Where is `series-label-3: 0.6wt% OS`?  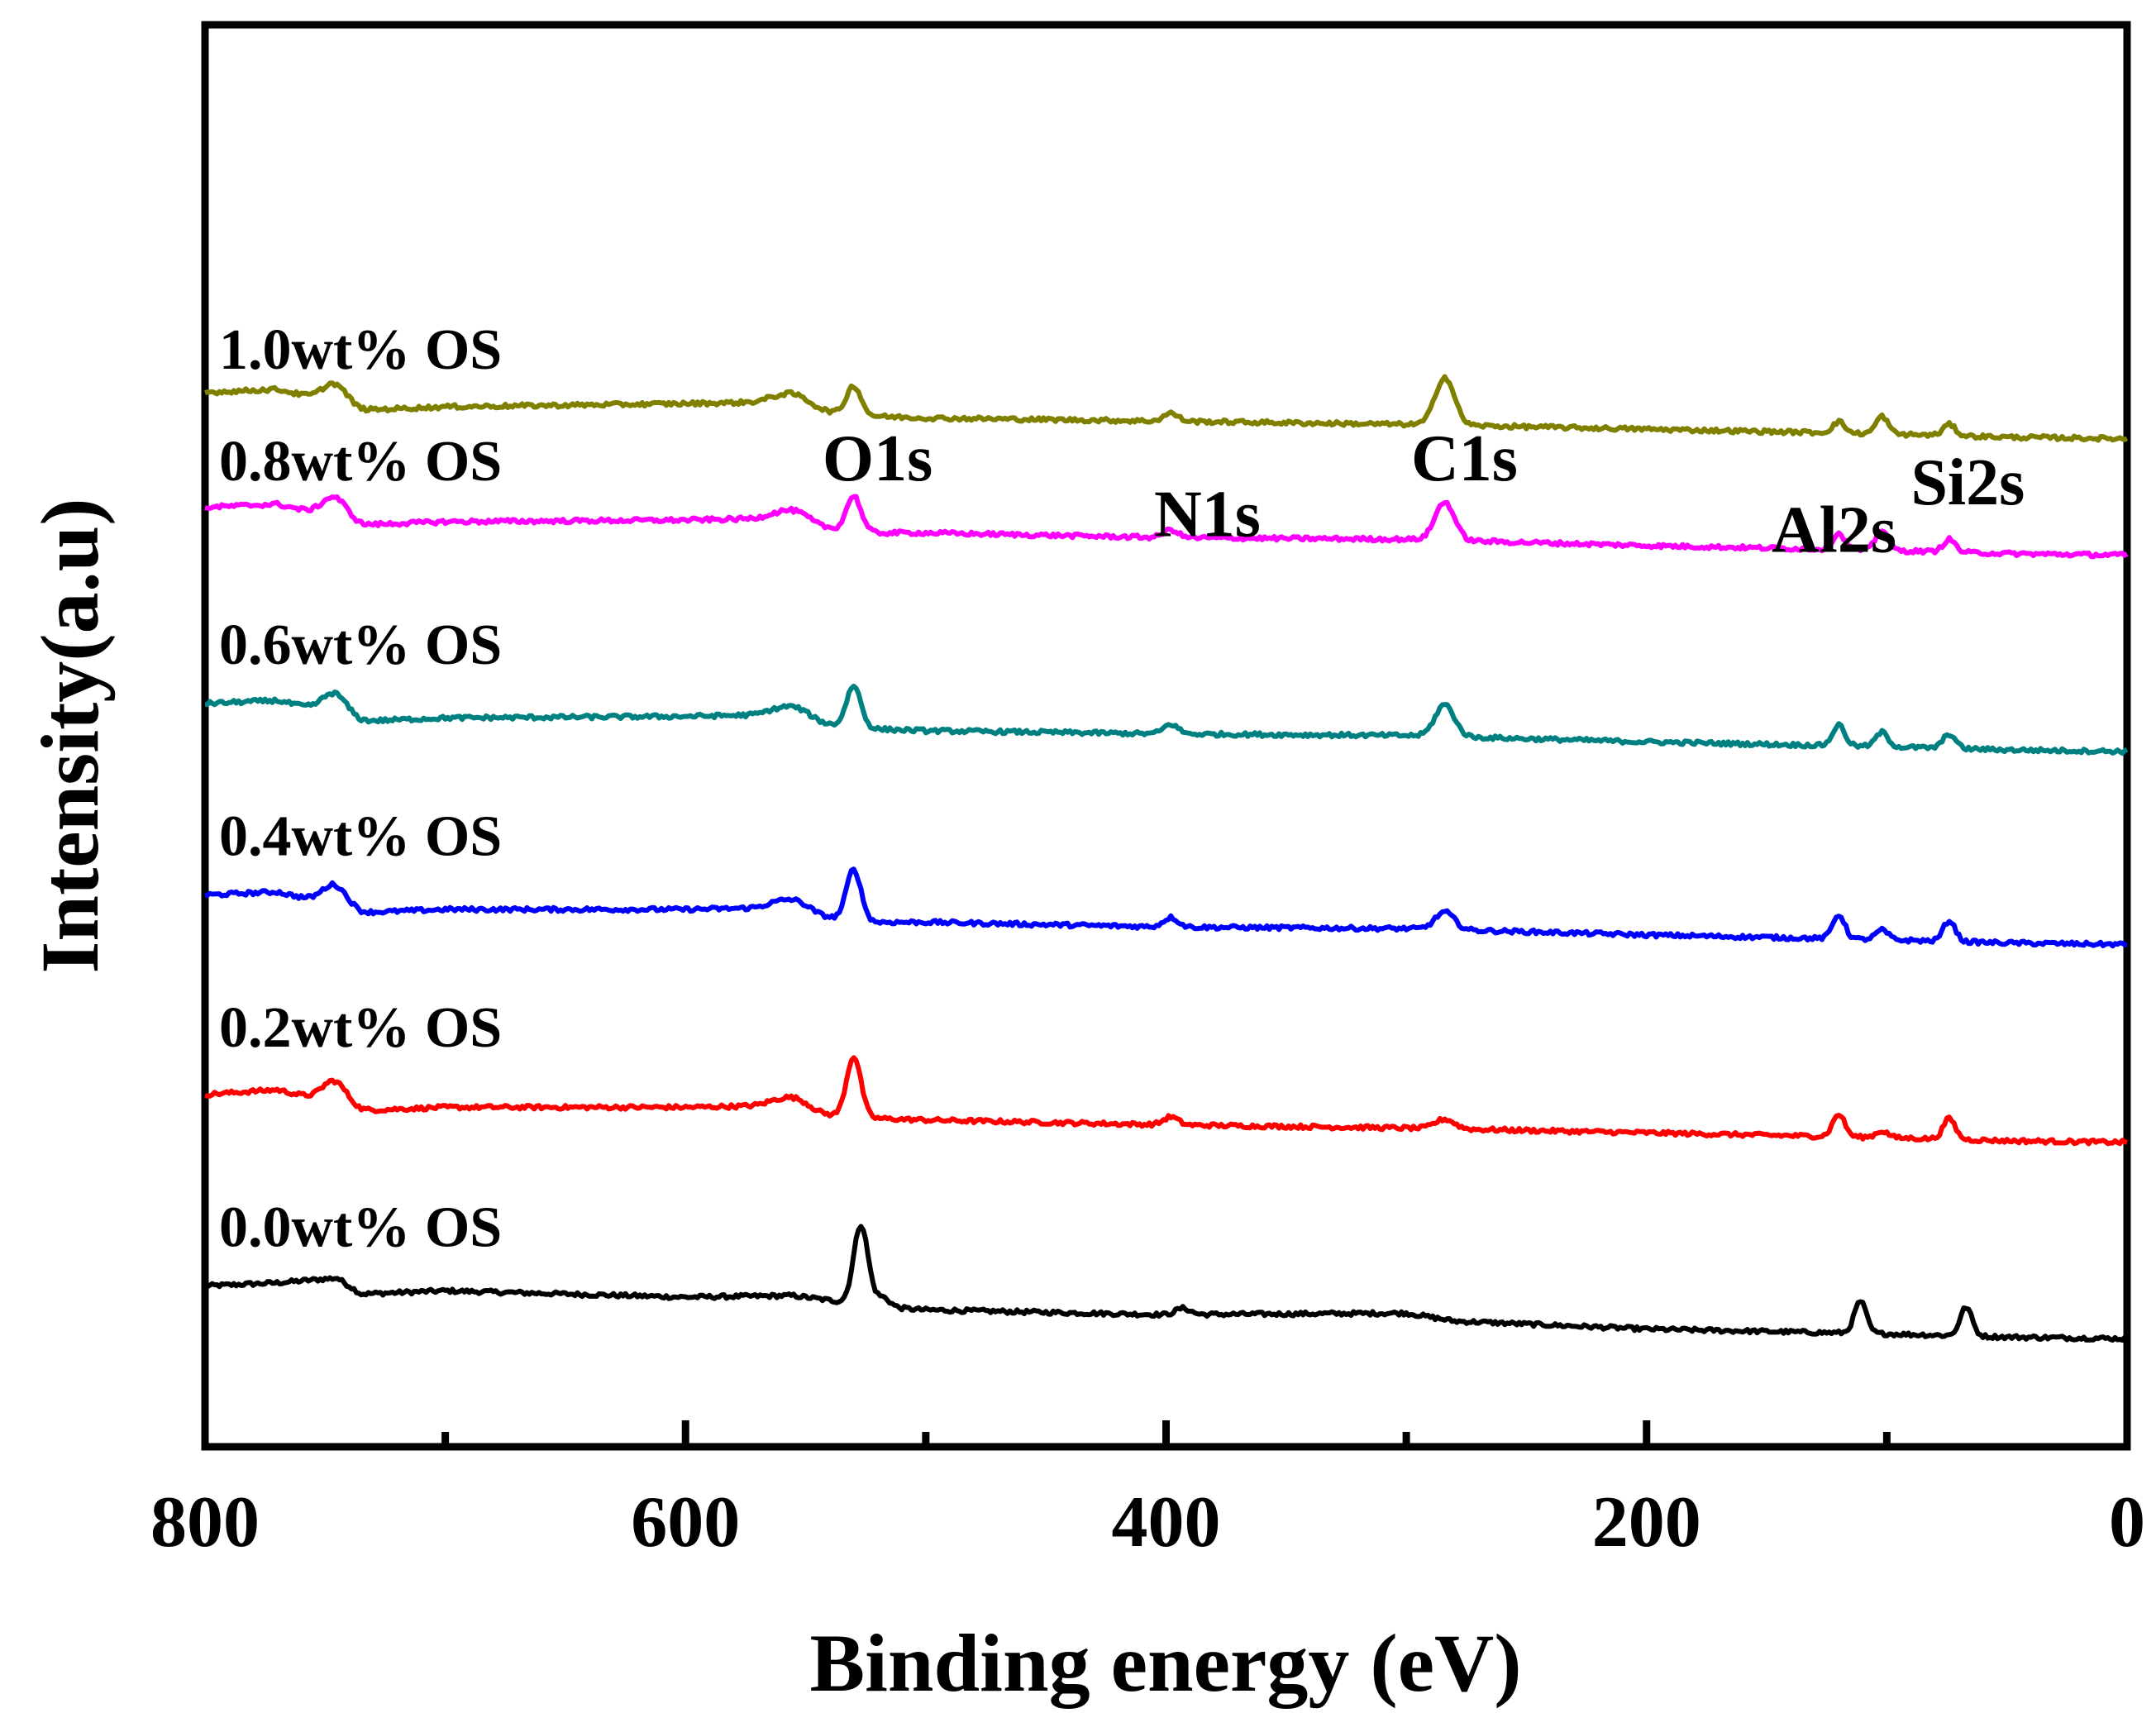 series-label-3: 0.6wt% OS is located at coordinates (360, 645).